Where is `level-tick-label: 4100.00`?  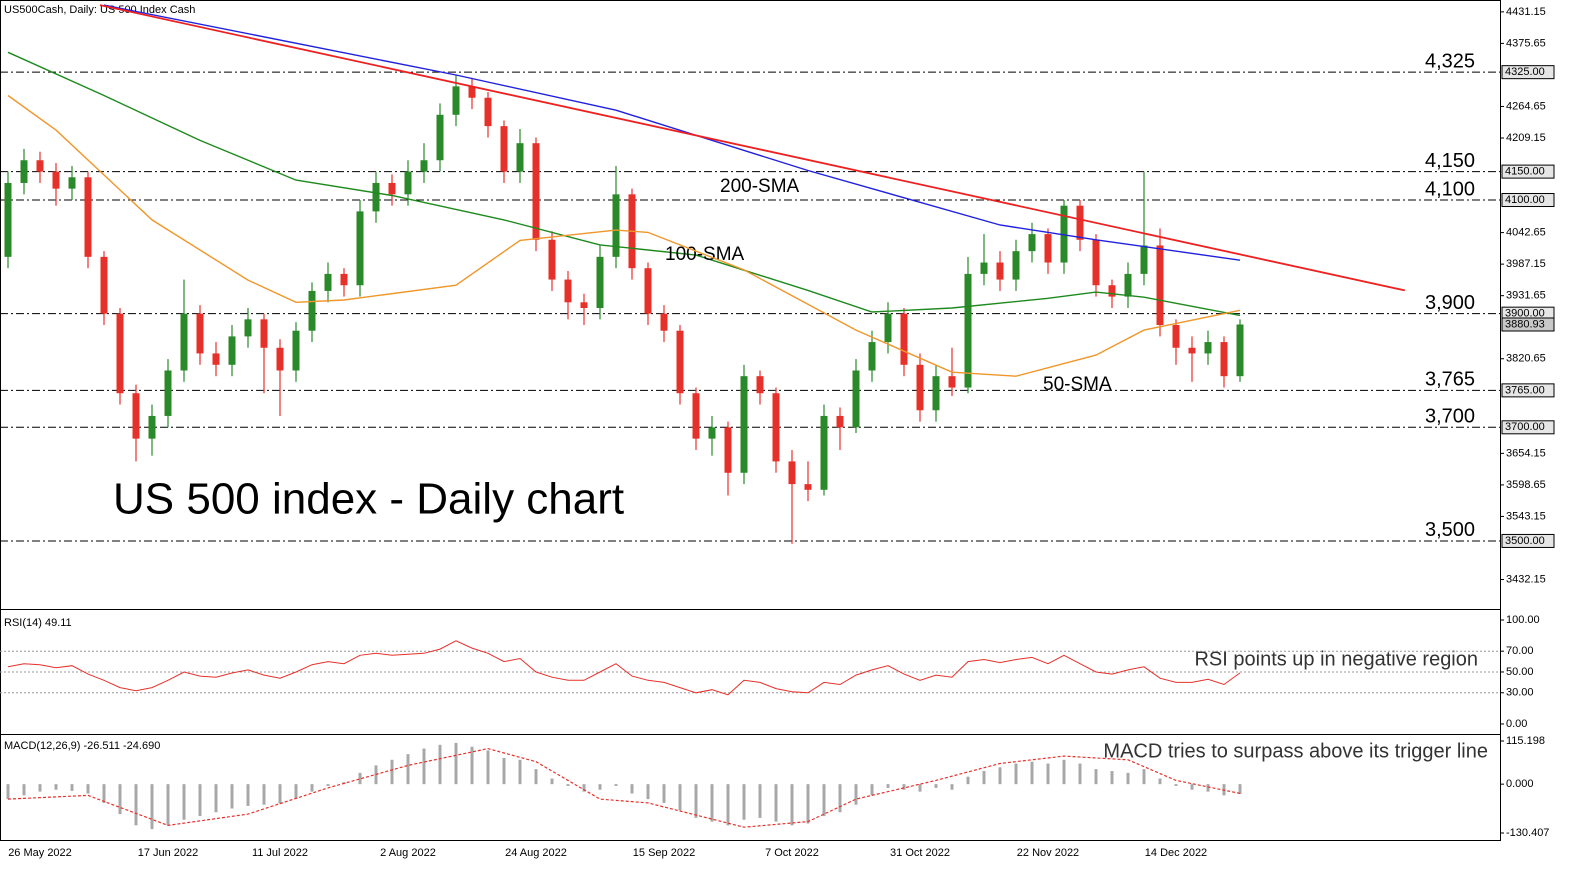
level-tick-label: 4100.00 is located at coordinates (1525, 200).